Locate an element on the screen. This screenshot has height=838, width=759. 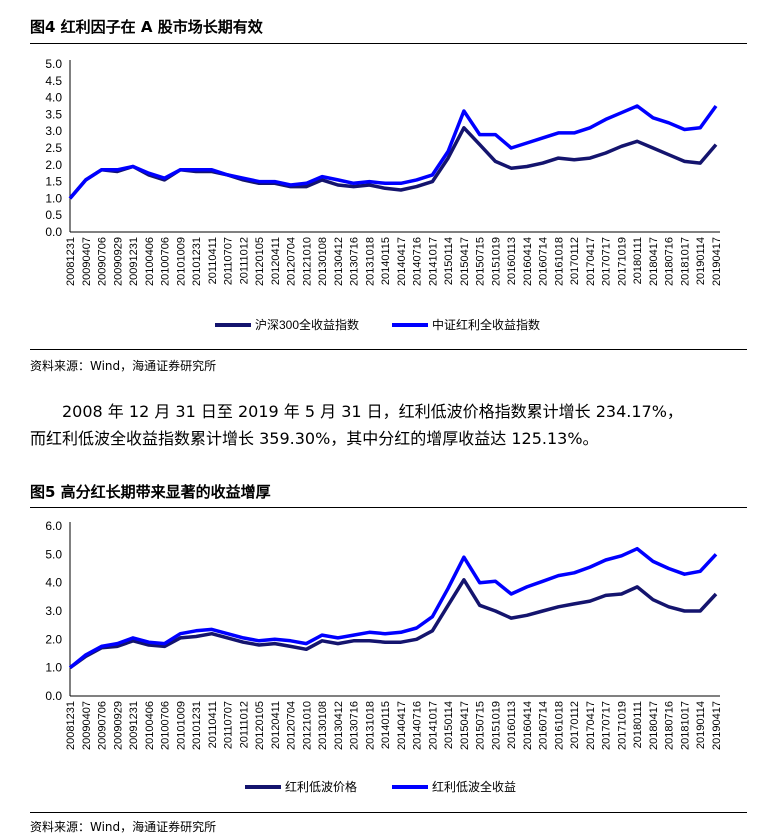
x-tick-label: 20171019 is located at coordinates (622, 725).